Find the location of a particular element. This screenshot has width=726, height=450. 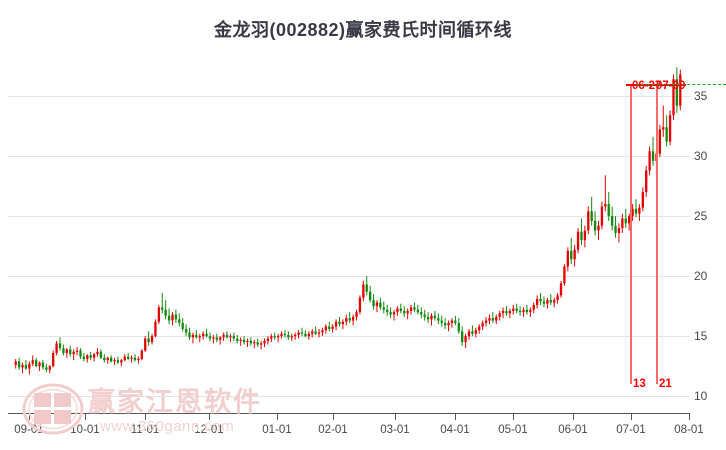

watermark-brand: 赢家江恩软件 is located at coordinates (175, 402).